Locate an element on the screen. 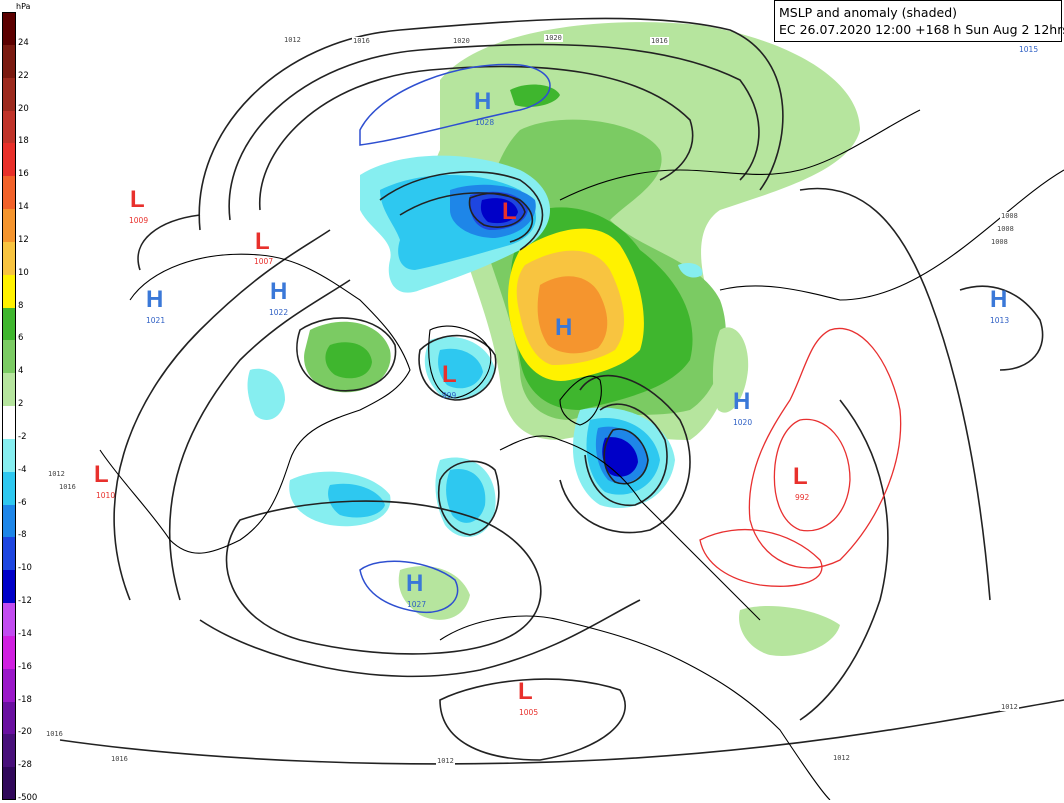 The width and height of the screenshot is (1064, 803). isobar-label: 1020 is located at coordinates (461, 41).